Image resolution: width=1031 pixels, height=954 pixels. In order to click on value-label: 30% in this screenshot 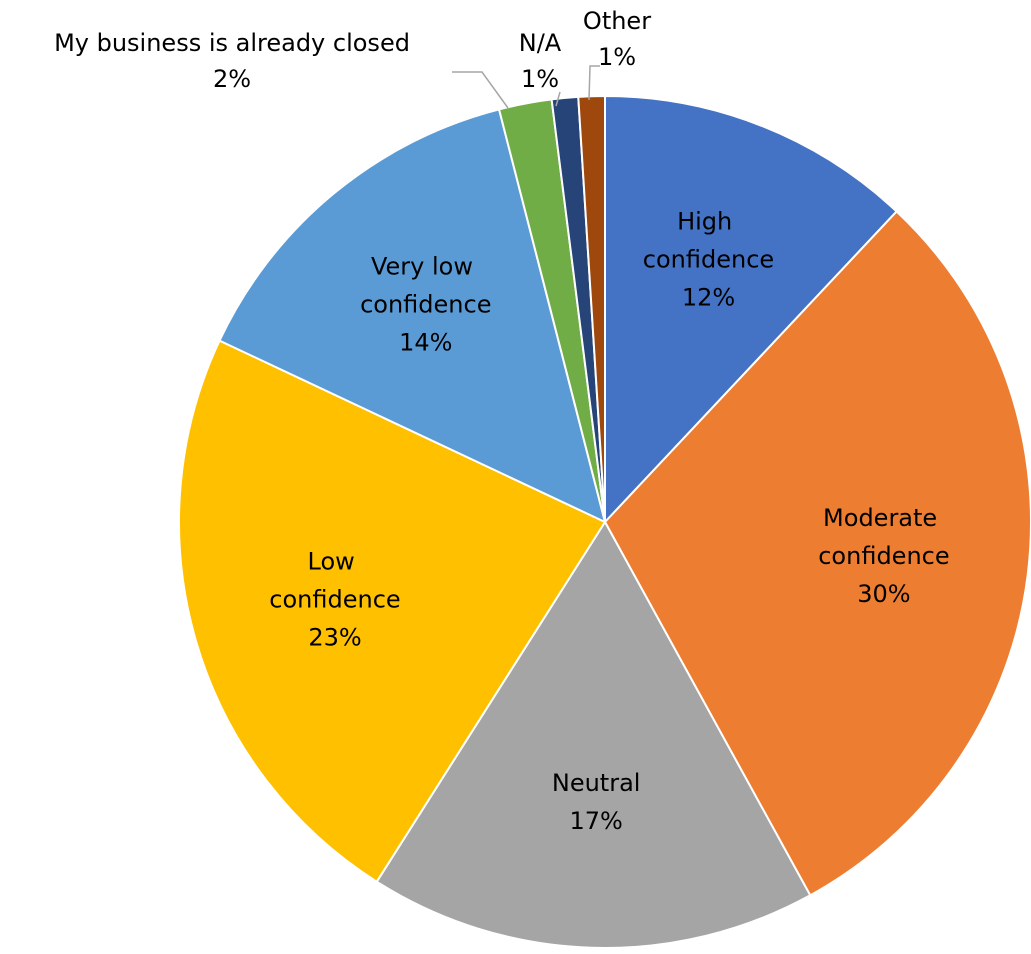, I will do `click(883, 594)`.